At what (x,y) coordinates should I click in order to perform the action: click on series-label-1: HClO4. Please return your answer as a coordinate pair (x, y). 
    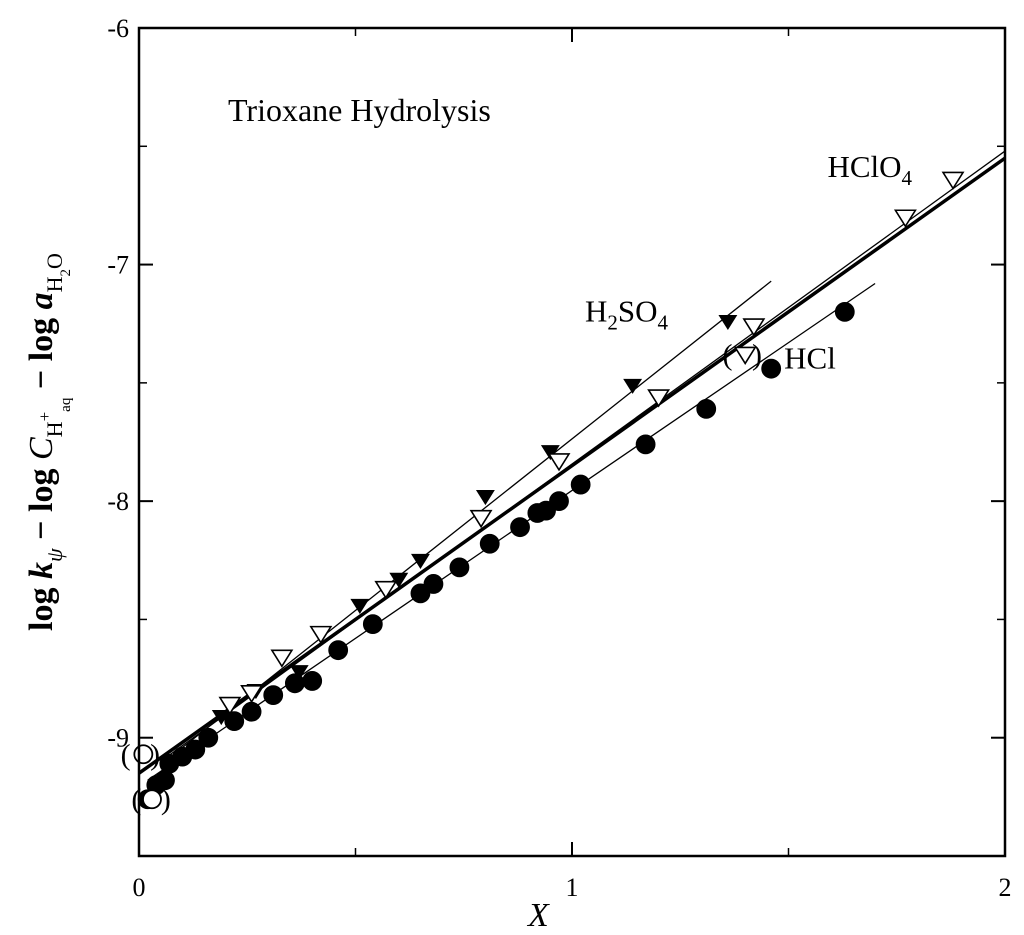
    Looking at the image, I should click on (869, 169).